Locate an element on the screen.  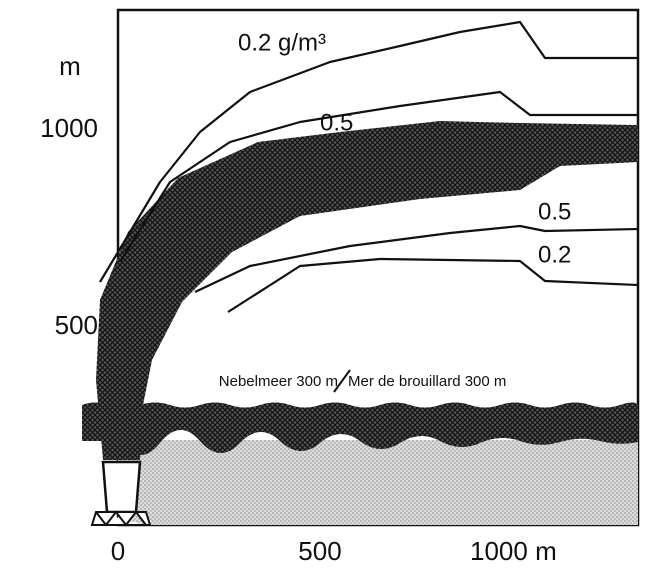
x-tick-label: 500 is located at coordinates (319, 551).